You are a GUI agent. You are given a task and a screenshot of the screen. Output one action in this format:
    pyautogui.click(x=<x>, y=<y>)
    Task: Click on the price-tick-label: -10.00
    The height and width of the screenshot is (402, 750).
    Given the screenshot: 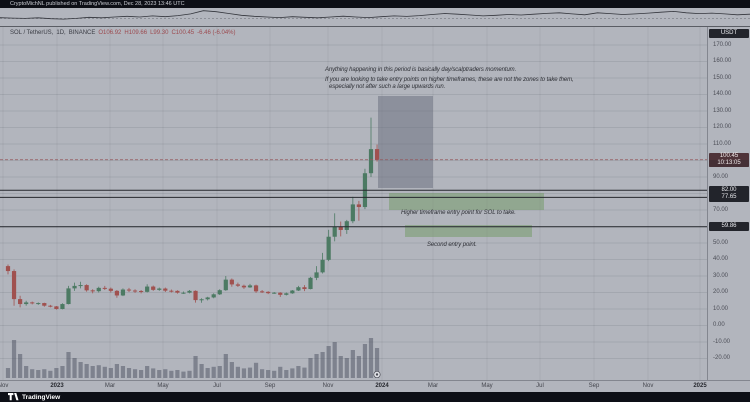 What is the action you would take?
    pyautogui.click(x=722, y=341)
    